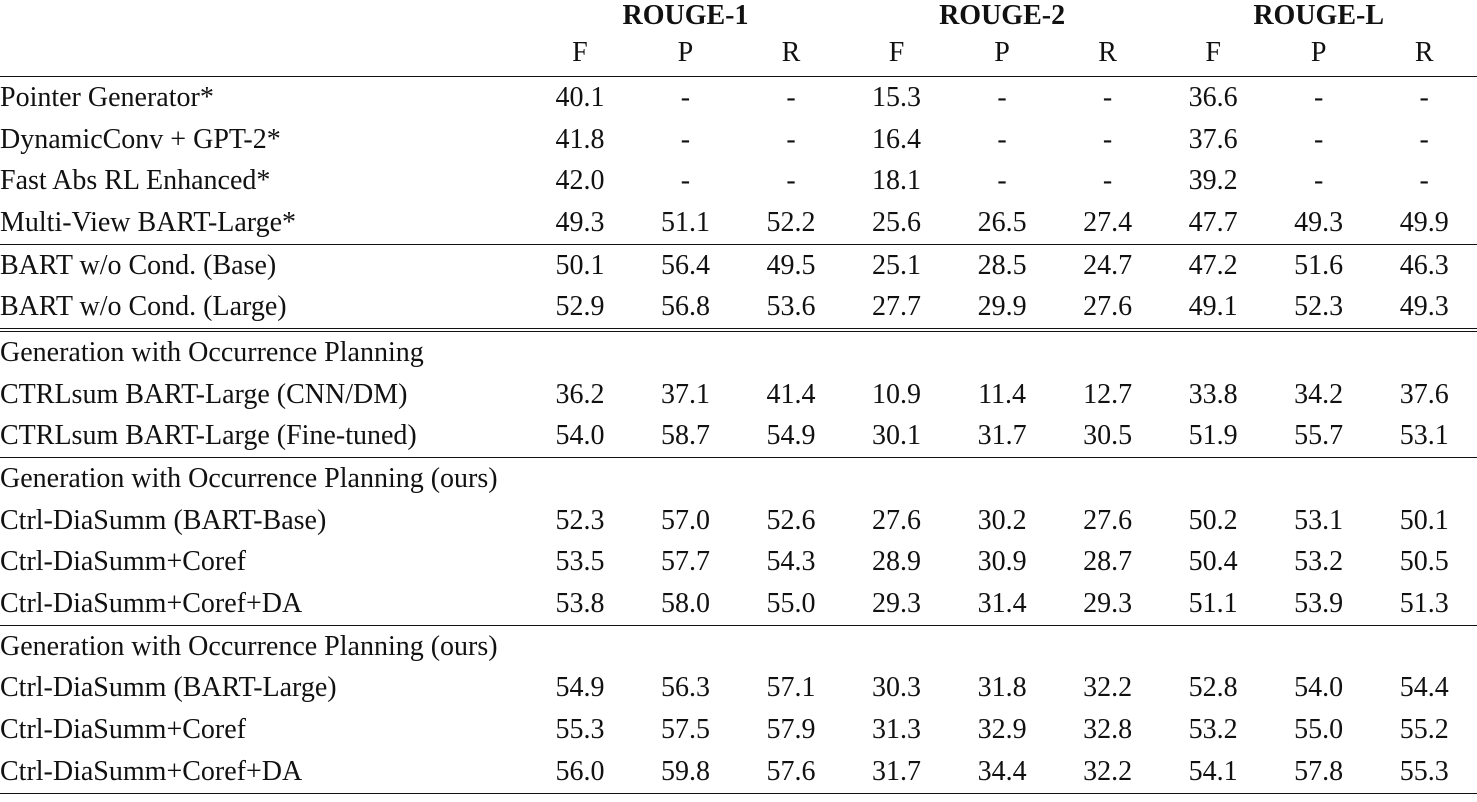 This screenshot has height=802, width=1477. I want to click on score-cell: 32.8, so click(1108, 730).